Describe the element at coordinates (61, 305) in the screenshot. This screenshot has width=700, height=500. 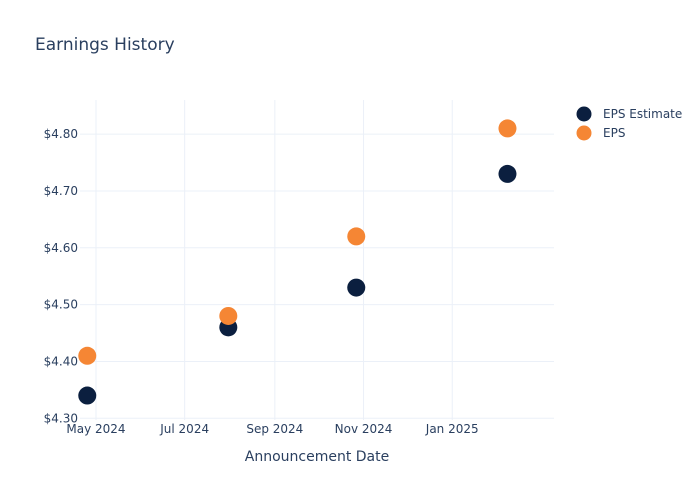
I see `y-tick-label: $4.50` at that location.